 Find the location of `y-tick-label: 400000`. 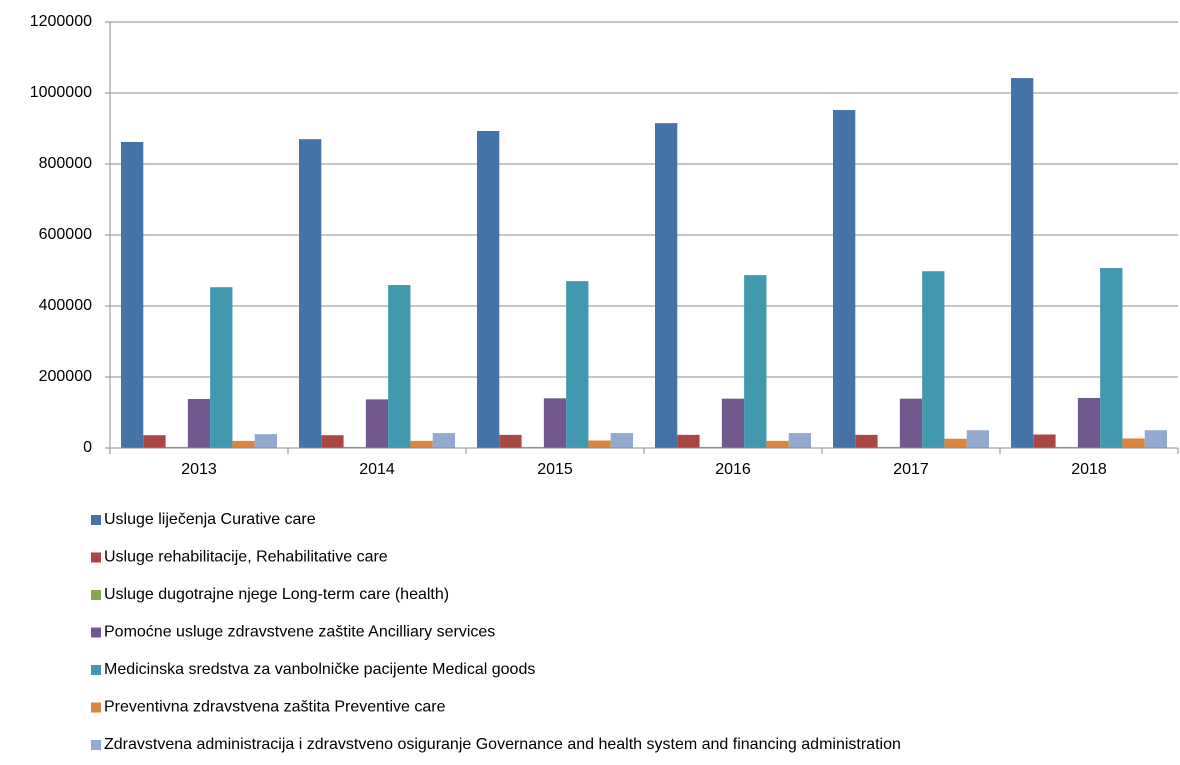

y-tick-label: 400000 is located at coordinates (65, 305).